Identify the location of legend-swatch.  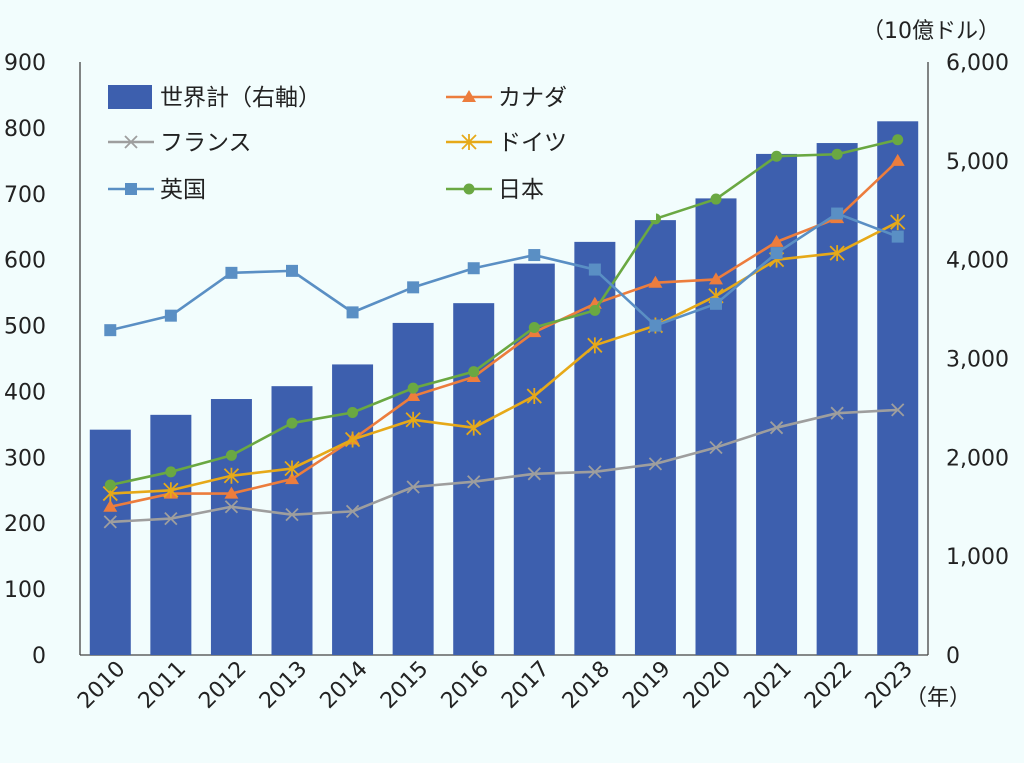
(130, 97).